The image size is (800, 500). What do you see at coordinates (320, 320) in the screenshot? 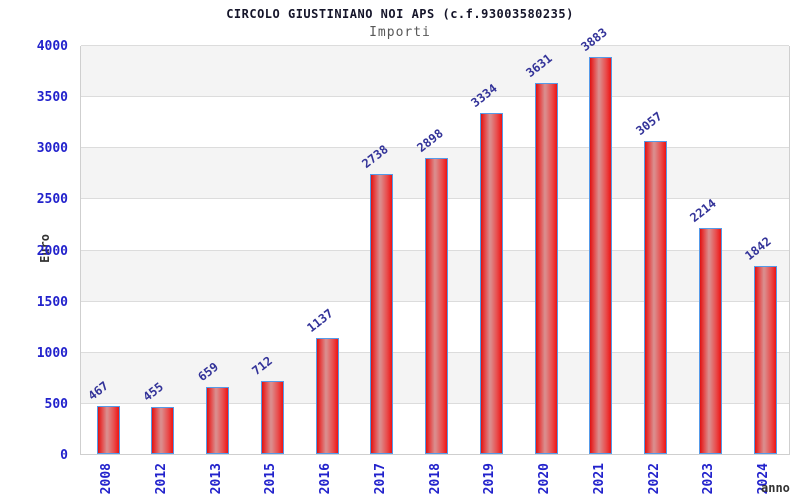
I see `bar-value-label: 1137` at bounding box center [320, 320].